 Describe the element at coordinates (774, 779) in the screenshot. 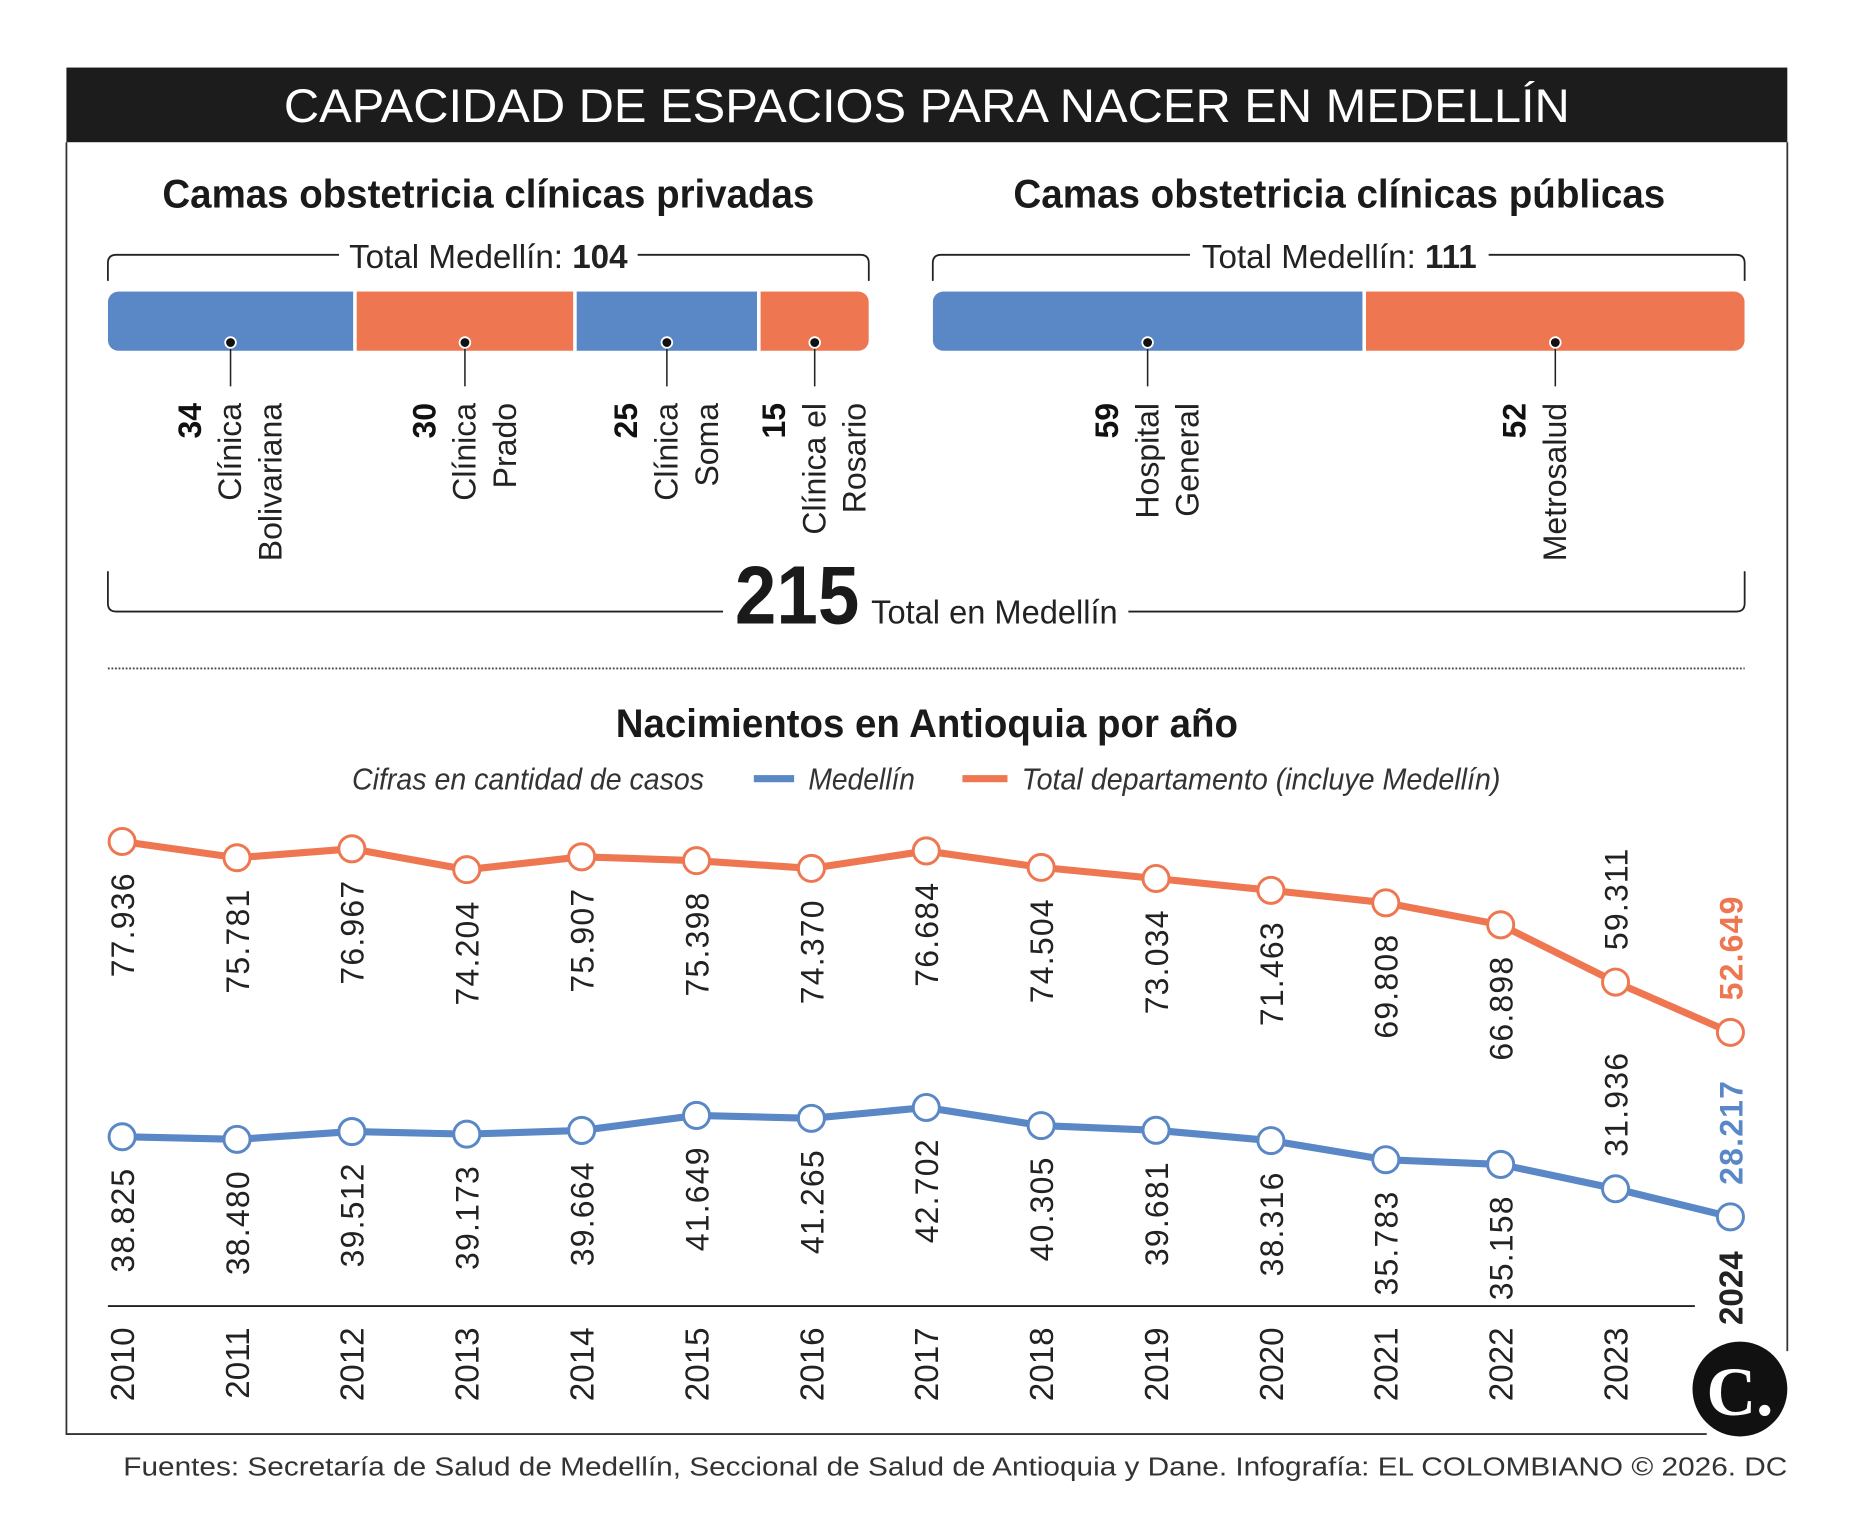

I see `legend-swatch-medellin` at that location.